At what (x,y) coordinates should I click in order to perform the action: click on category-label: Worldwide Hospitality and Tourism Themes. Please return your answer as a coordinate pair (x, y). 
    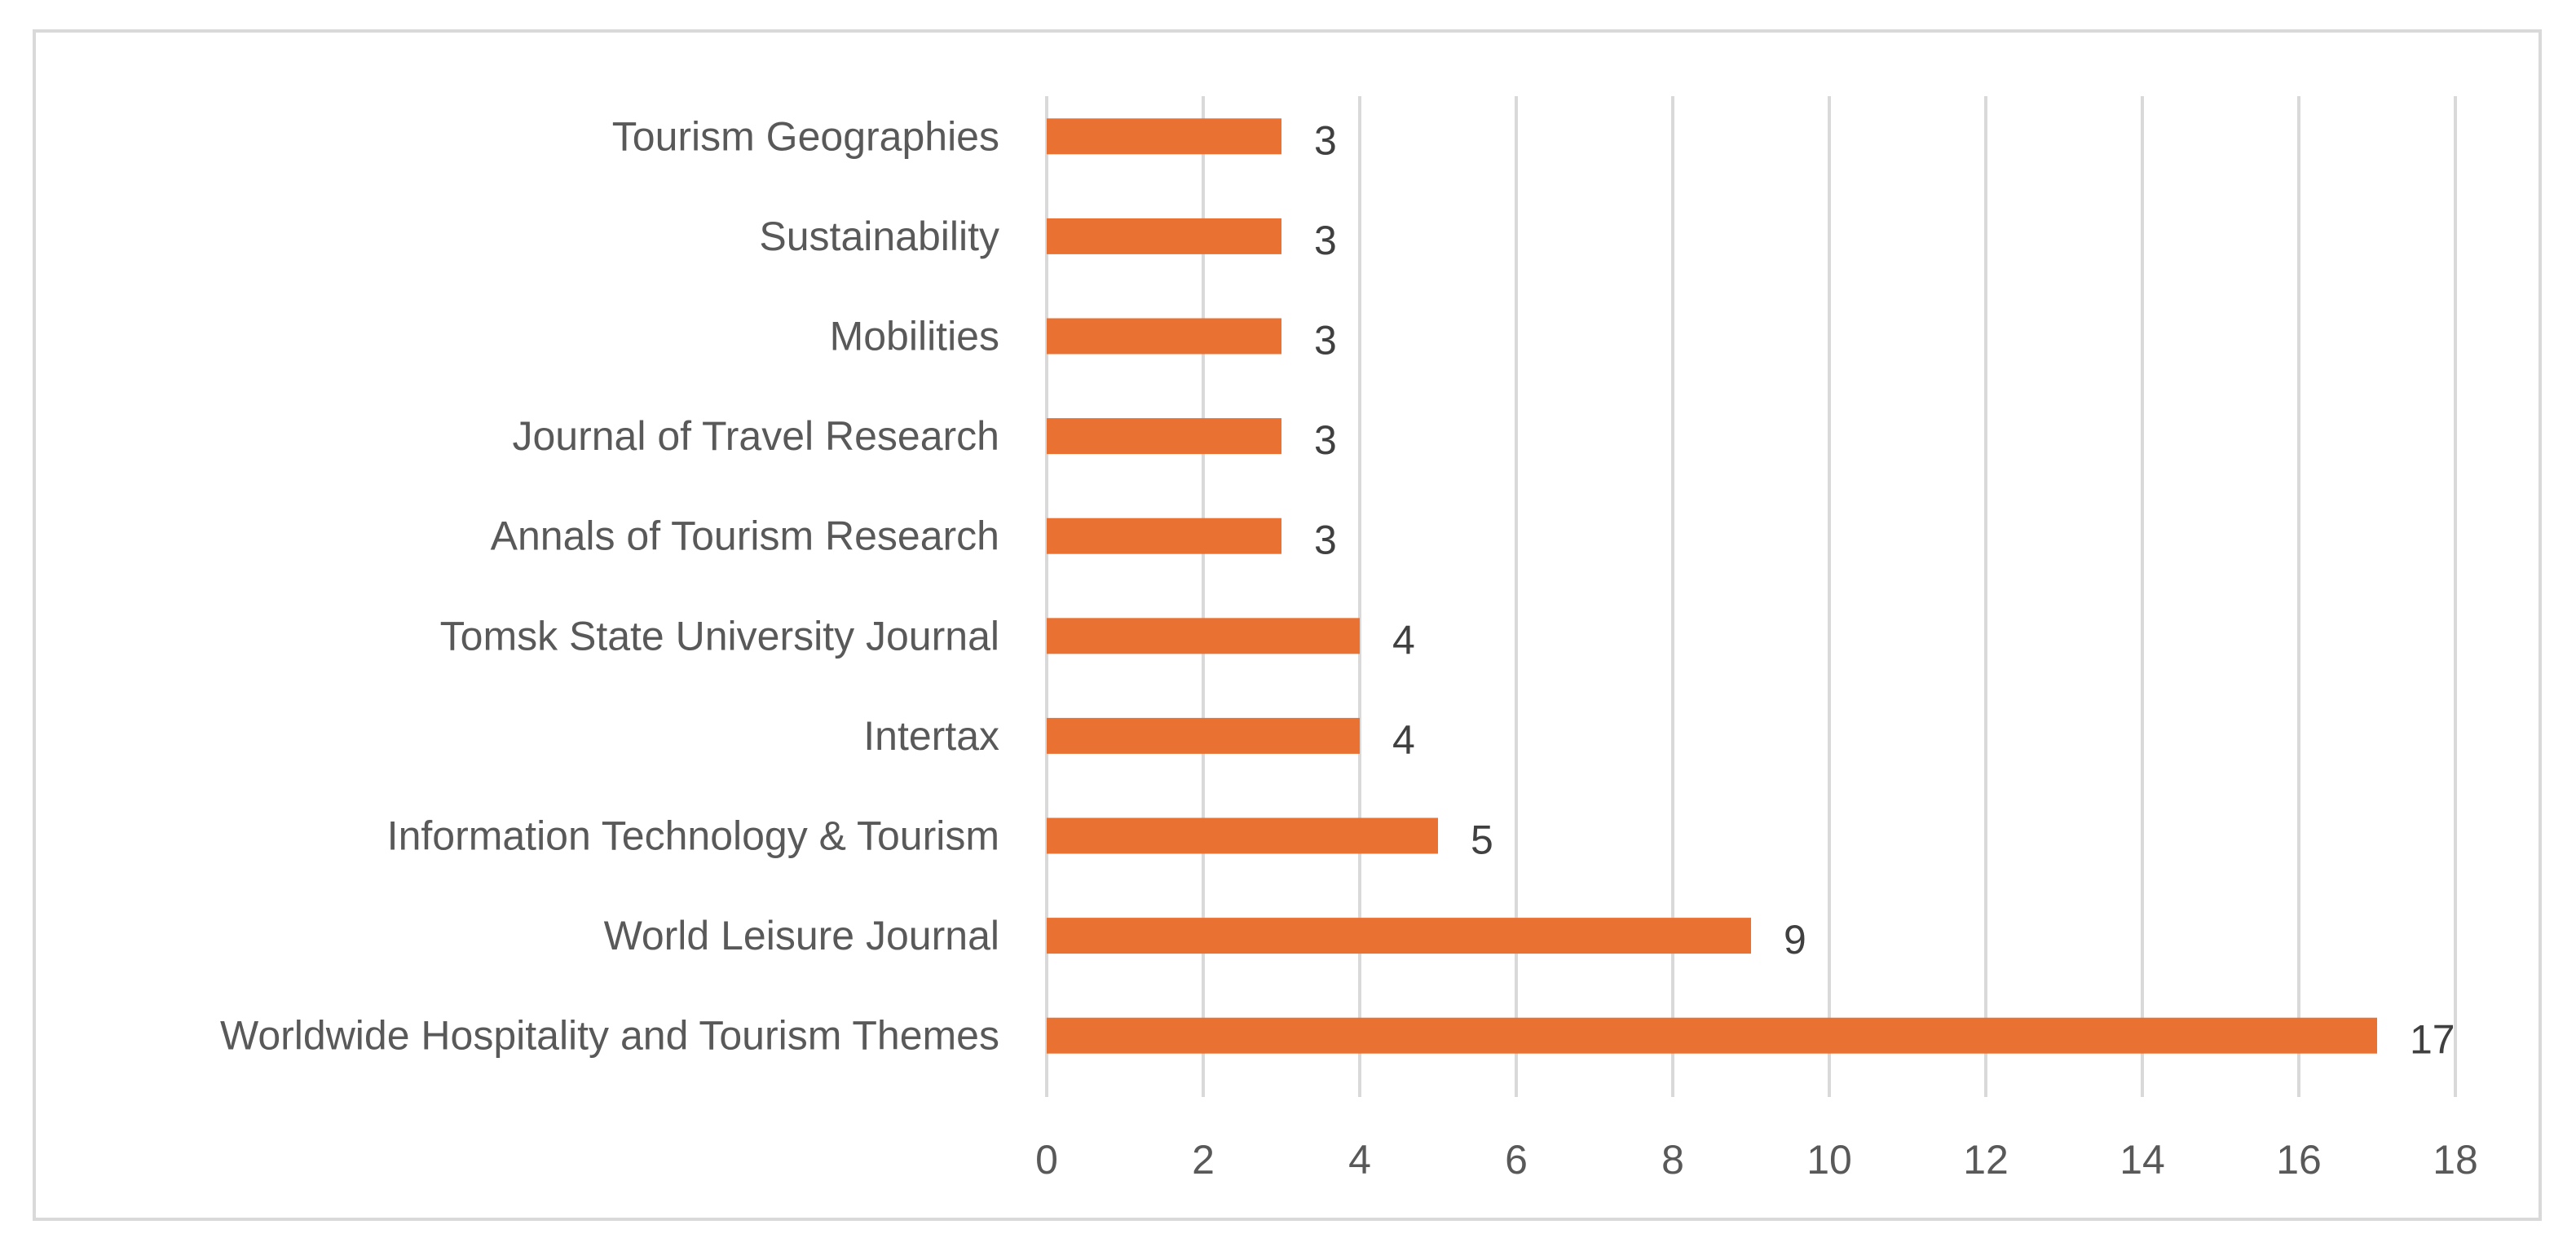
    Looking at the image, I should click on (609, 1036).